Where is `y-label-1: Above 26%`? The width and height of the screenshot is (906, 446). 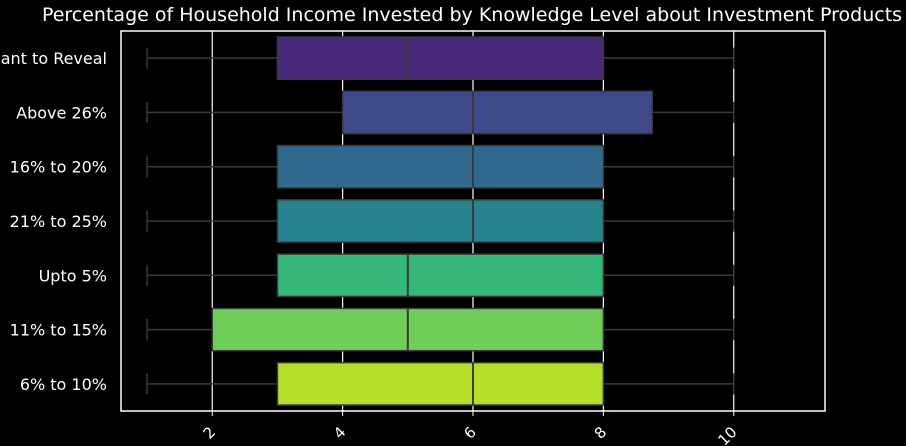 y-label-1: Above 26% is located at coordinates (61, 112).